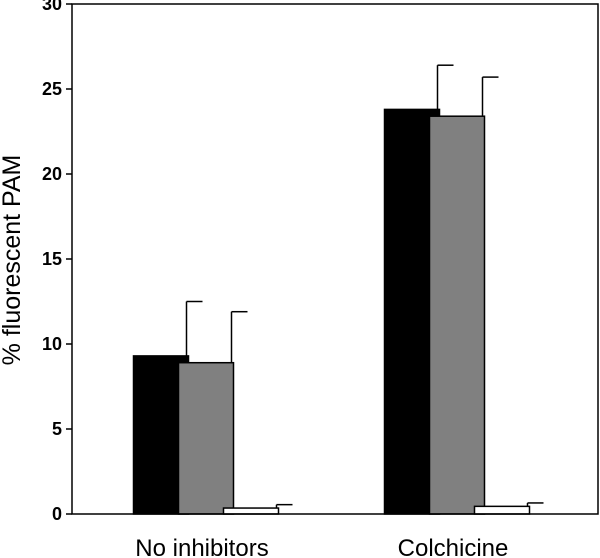  Describe the element at coordinates (57, 514) in the screenshot. I see `y-tick-label: 0` at that location.